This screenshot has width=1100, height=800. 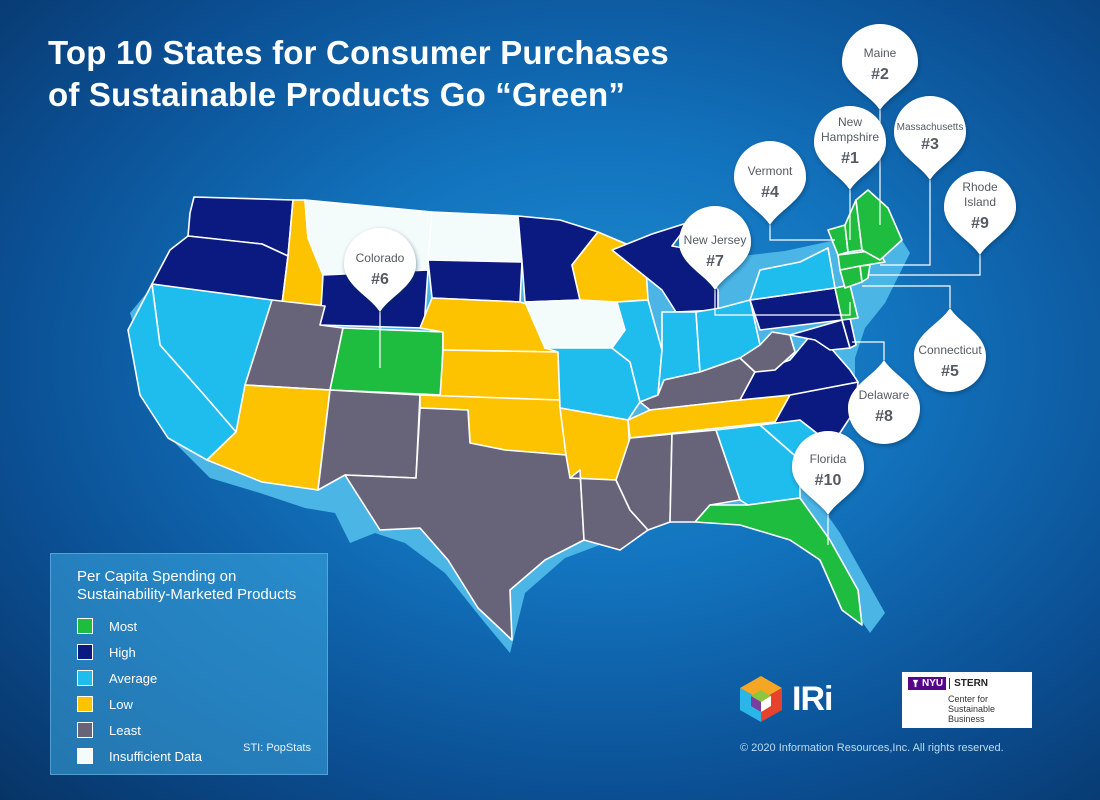 What do you see at coordinates (133, 678) in the screenshot?
I see `legend-label-average: Average` at bounding box center [133, 678].